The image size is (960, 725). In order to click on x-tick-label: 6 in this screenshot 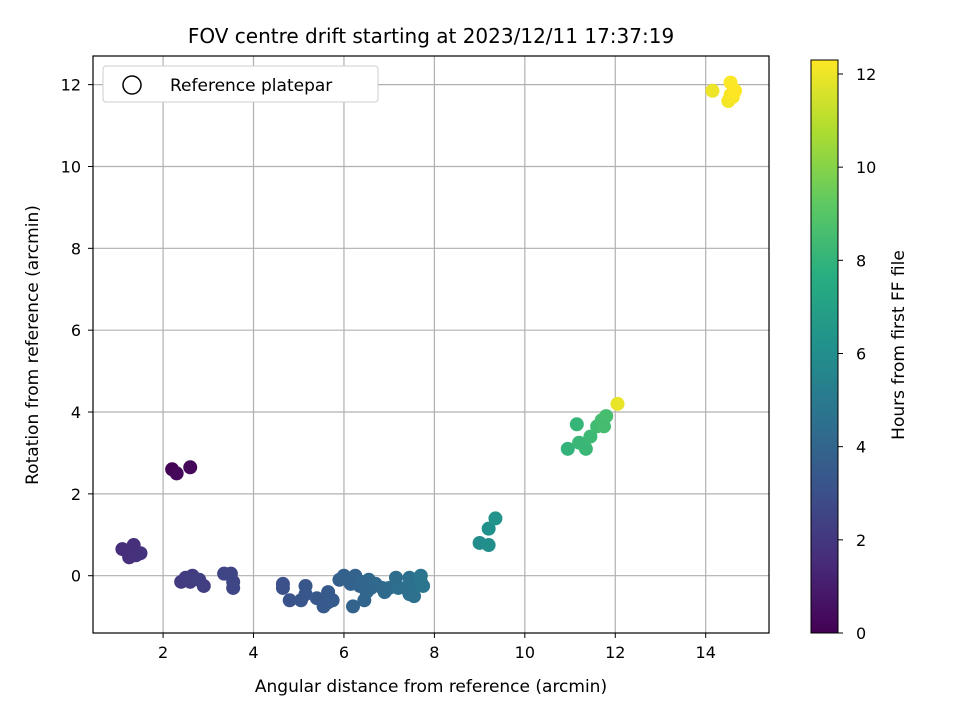, I will do `click(344, 652)`.